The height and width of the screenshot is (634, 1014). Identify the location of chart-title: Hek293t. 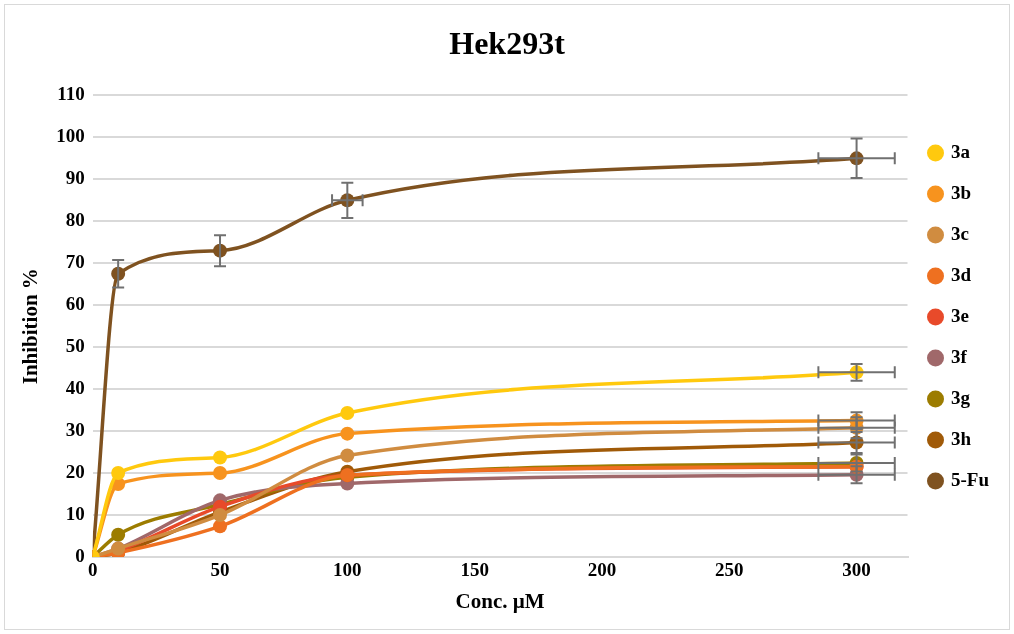
(507, 43).